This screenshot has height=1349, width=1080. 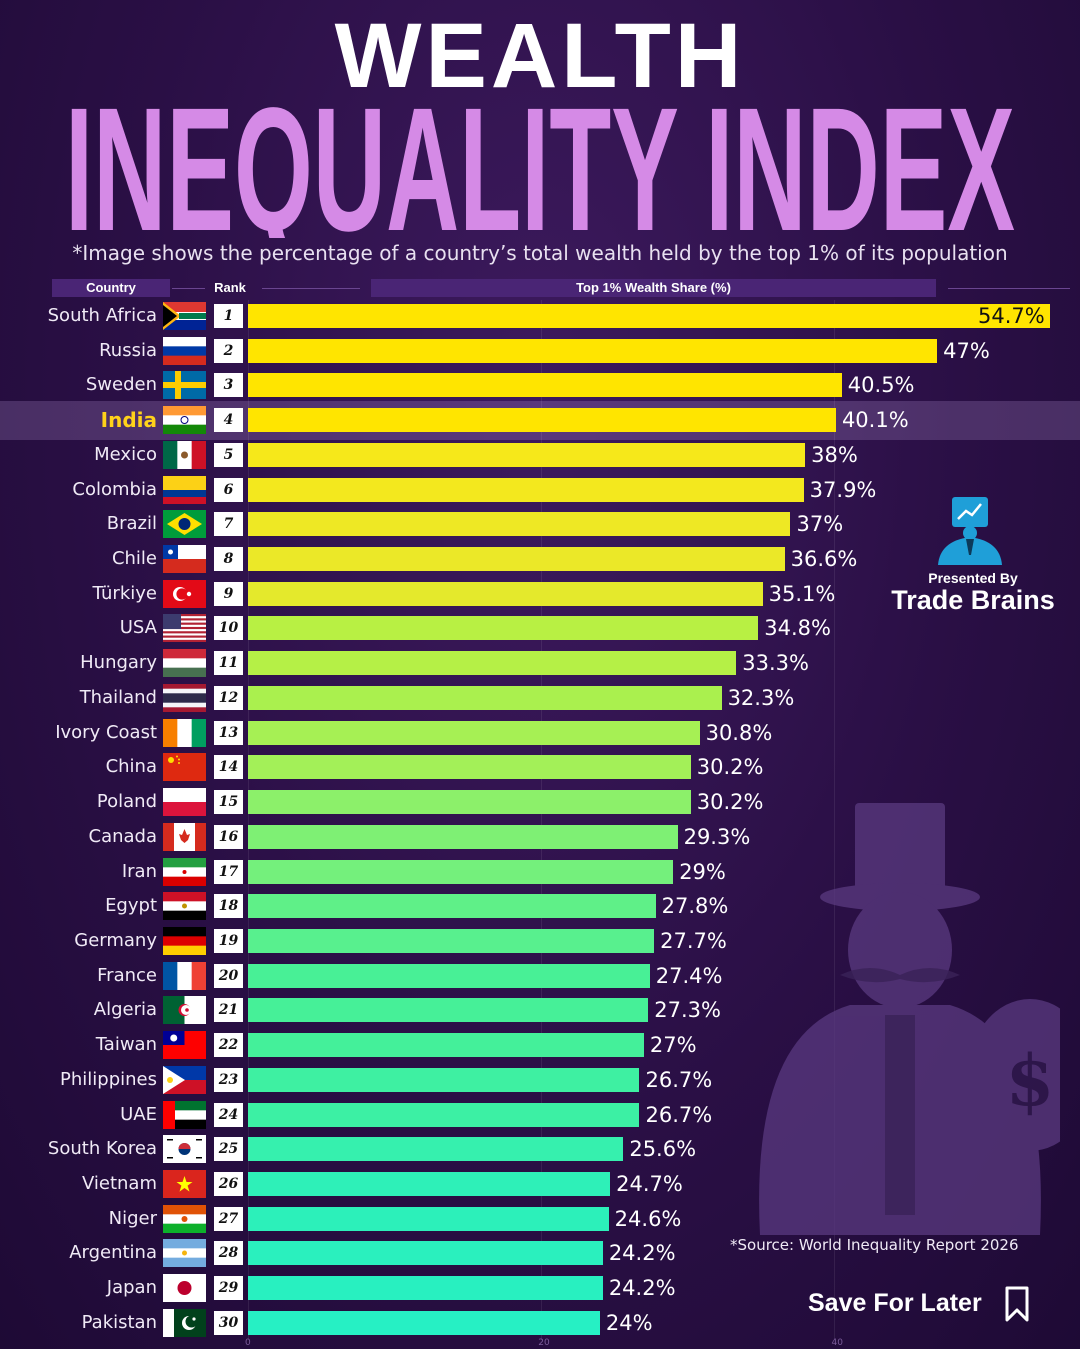 I want to click on gridline, so click(x=248, y=820).